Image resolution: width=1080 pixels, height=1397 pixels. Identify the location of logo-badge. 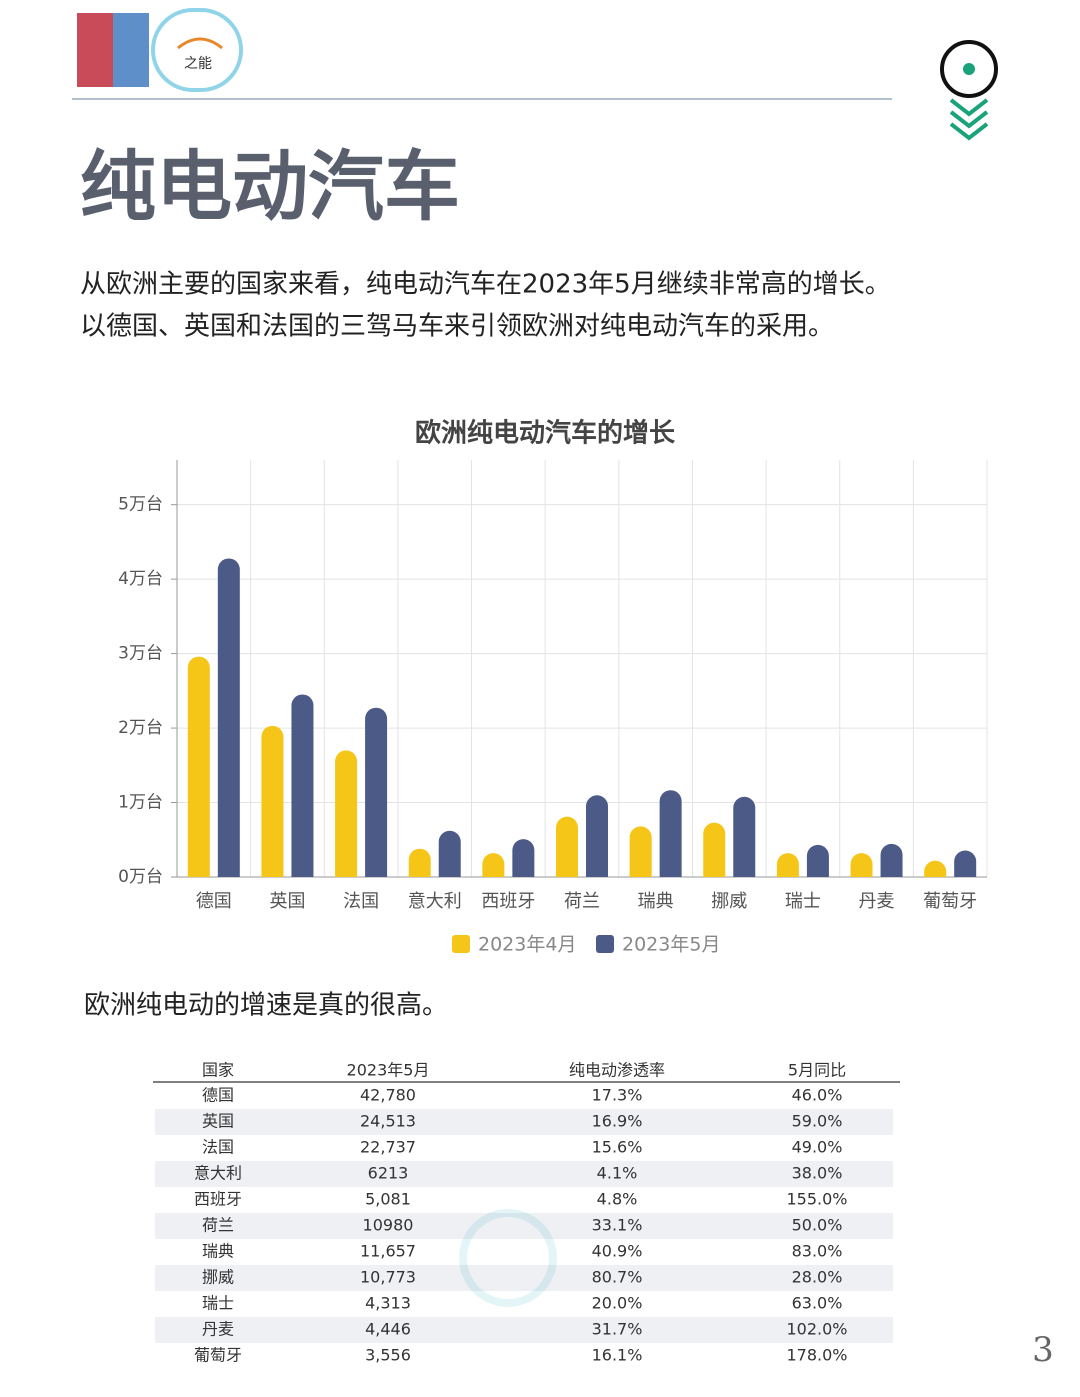
(197, 50).